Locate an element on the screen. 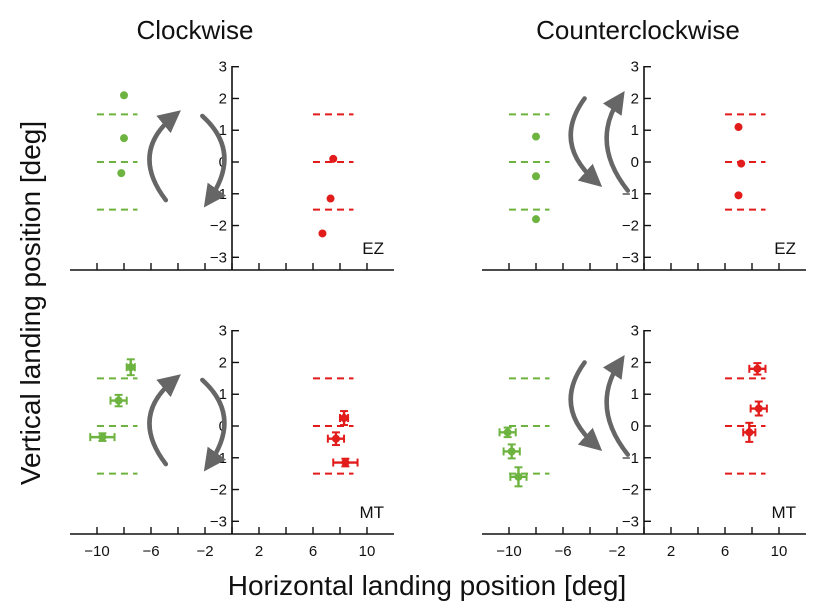 This screenshot has height=606, width=813. y-axis-label: Vertical landing position [deg] is located at coordinates (30, 303).